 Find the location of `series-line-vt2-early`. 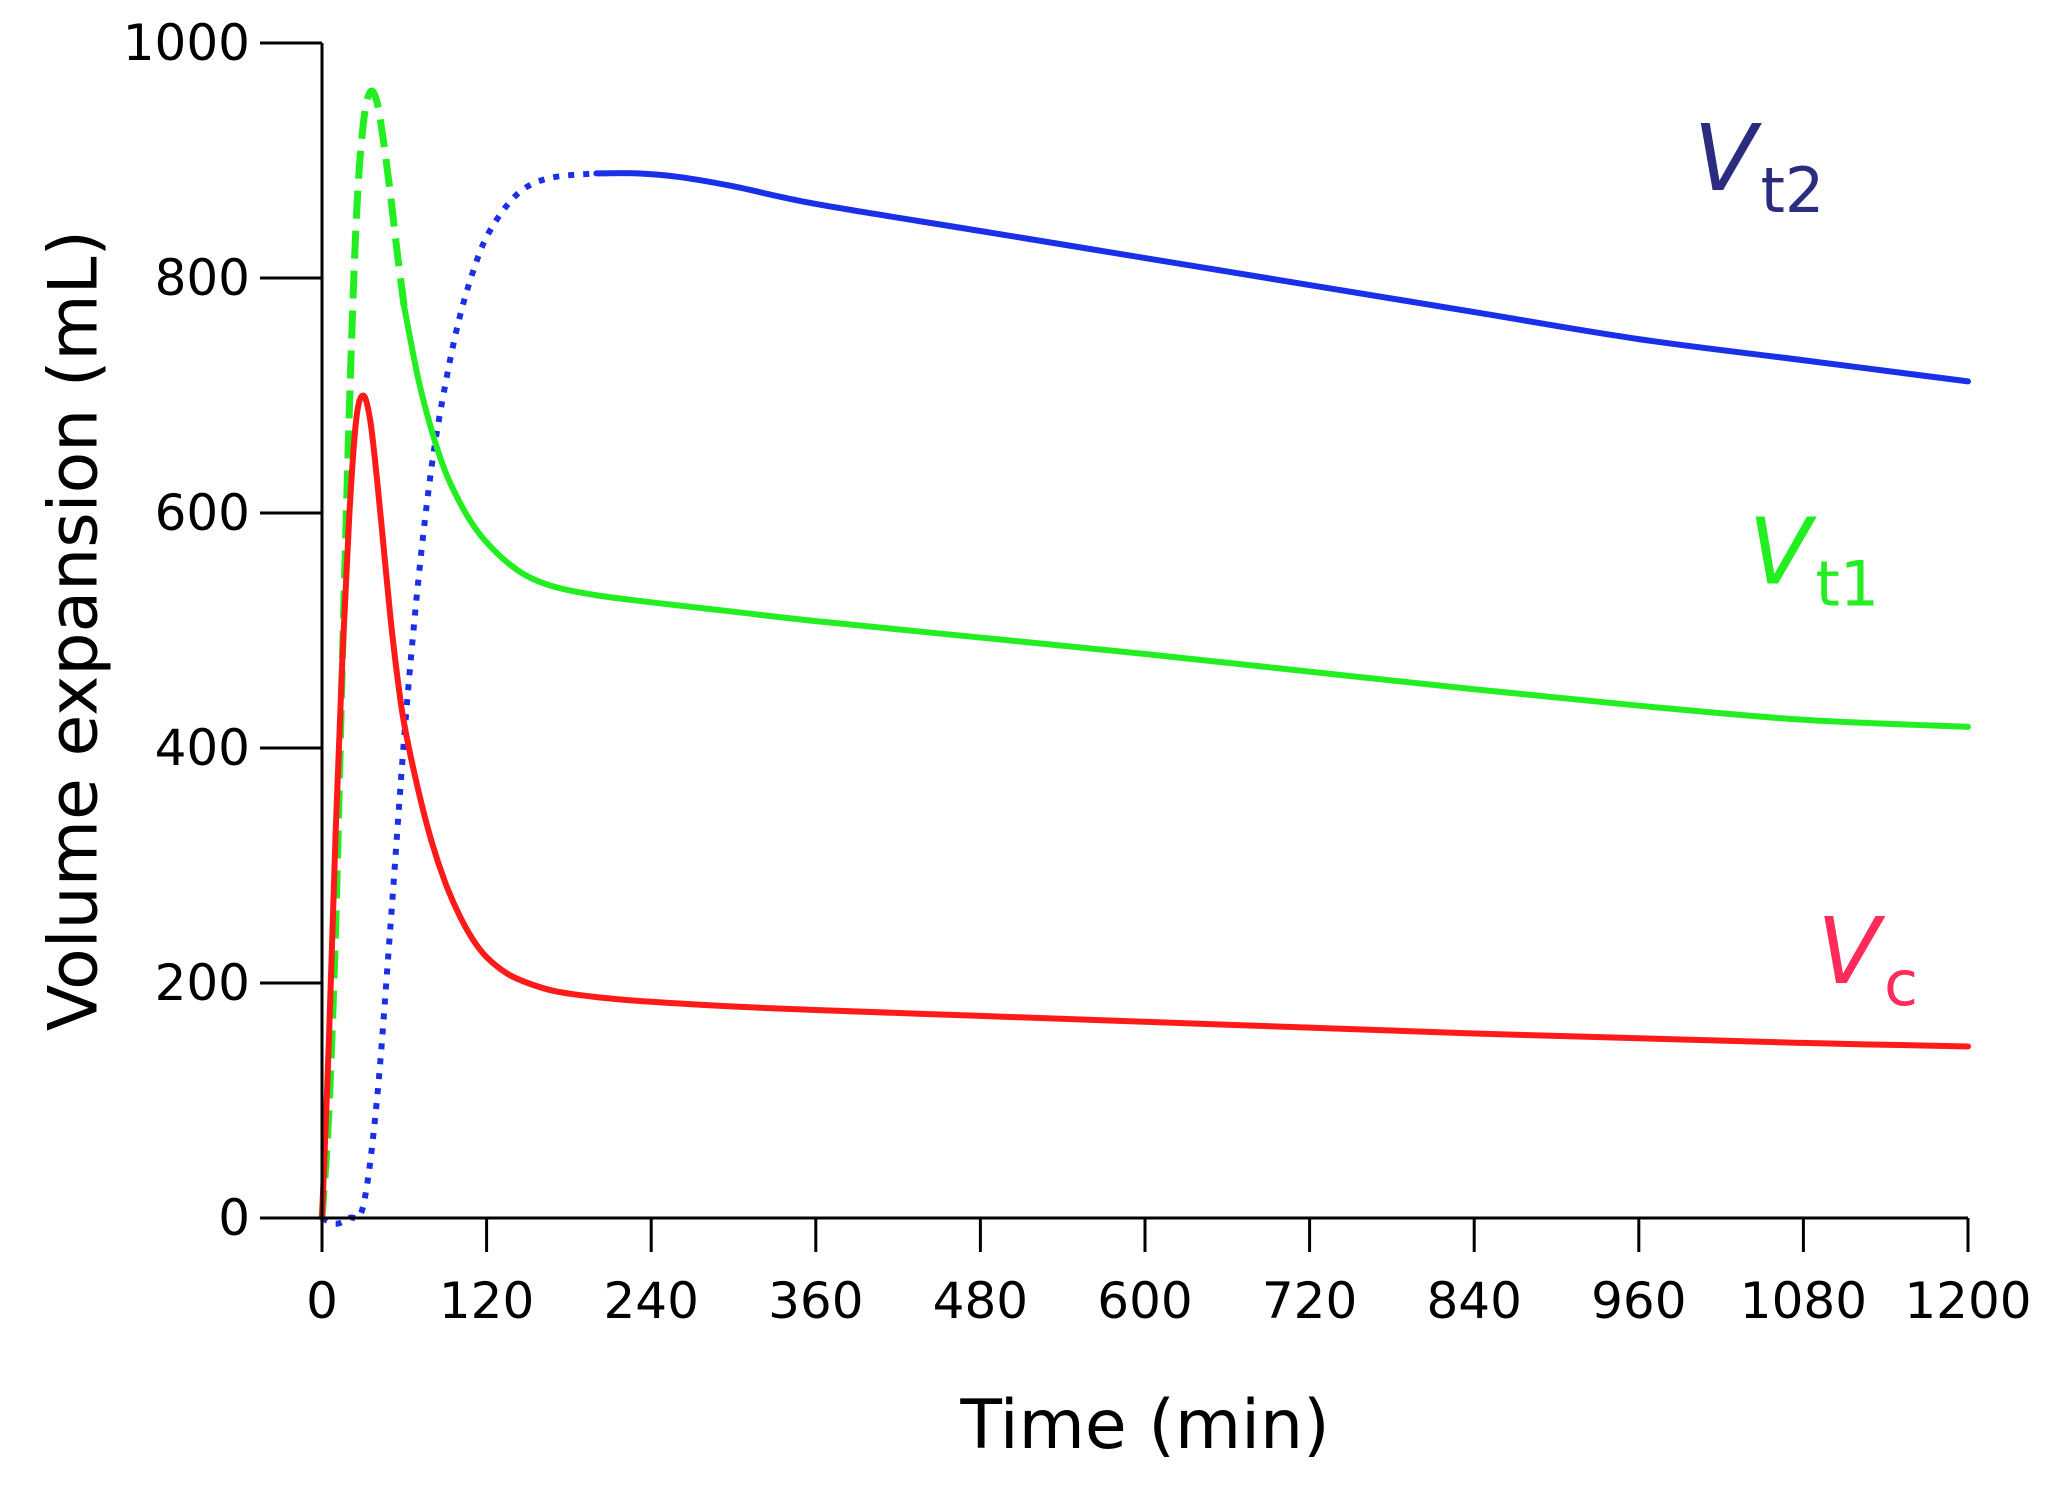

series-line-vt2-early is located at coordinates (458, 698).